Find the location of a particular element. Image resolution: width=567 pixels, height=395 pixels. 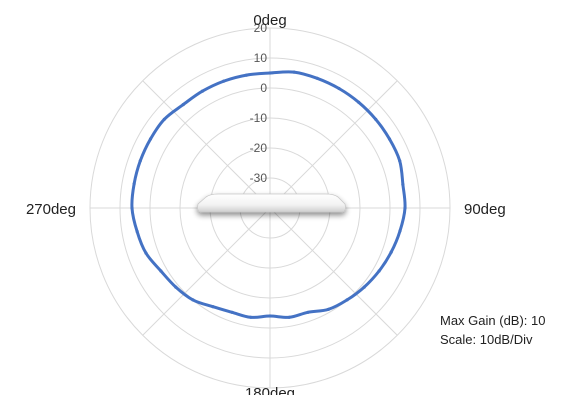

device-icon is located at coordinates (271, 203).